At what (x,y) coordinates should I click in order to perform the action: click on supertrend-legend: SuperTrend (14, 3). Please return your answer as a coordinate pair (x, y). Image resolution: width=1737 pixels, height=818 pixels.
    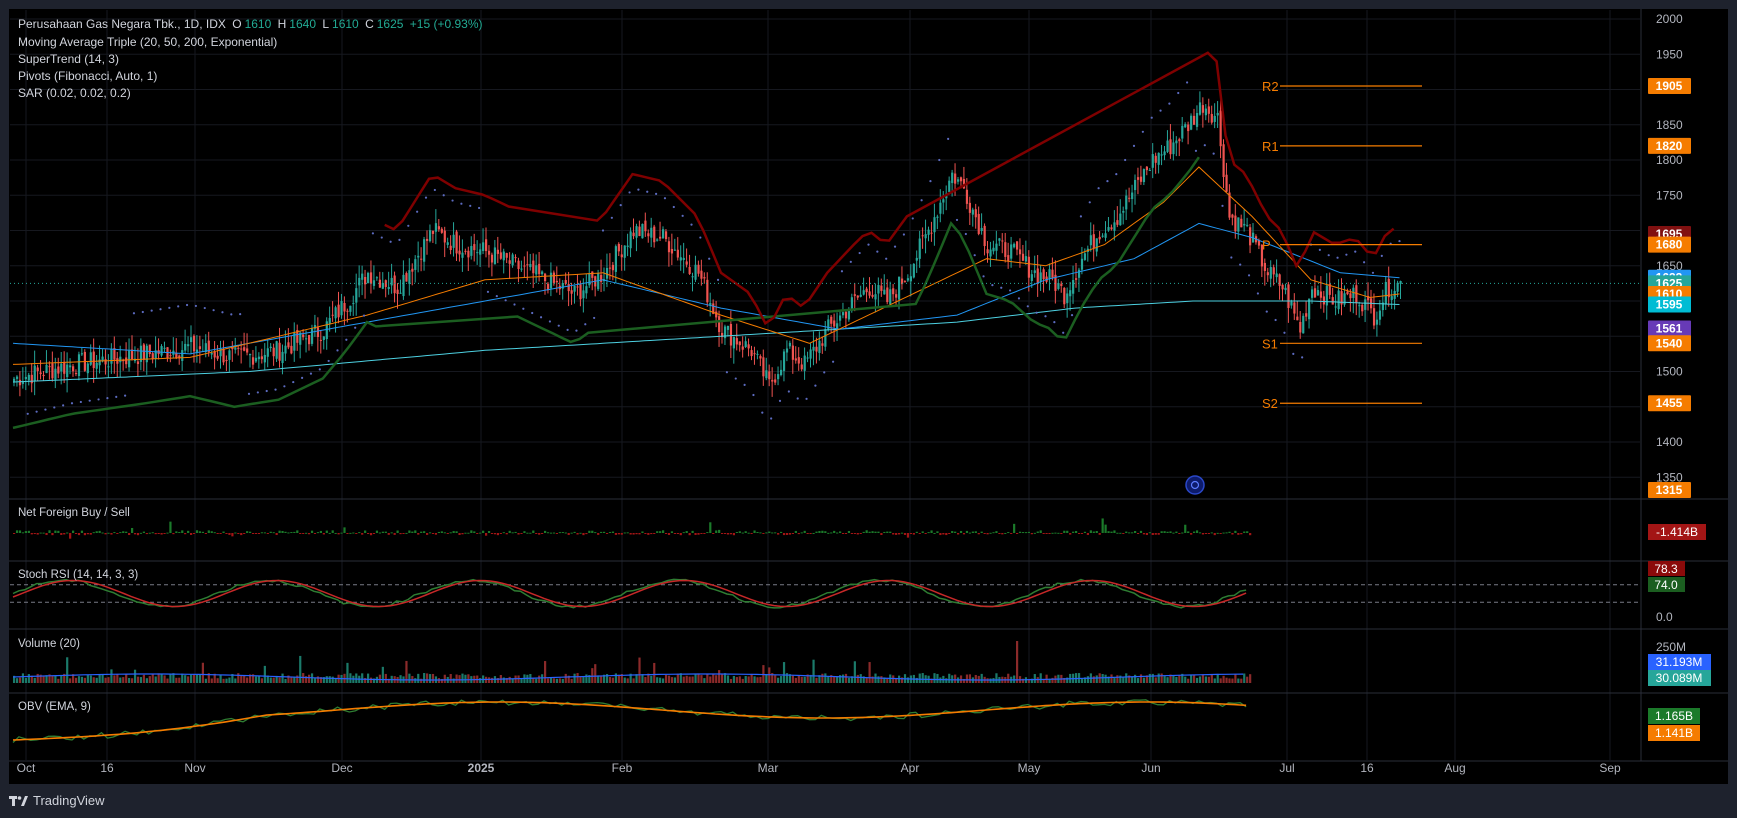
    Looking at the image, I should click on (68, 59).